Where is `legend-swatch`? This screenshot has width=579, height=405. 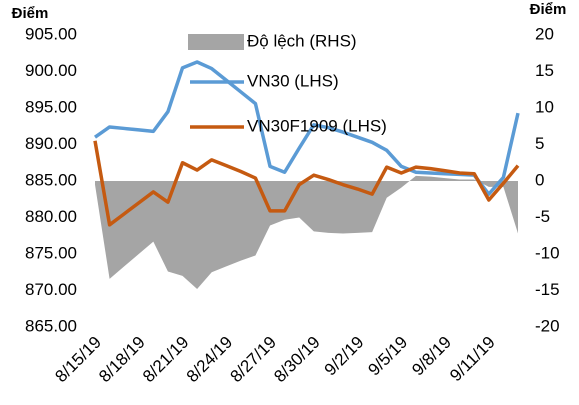
legend-swatch is located at coordinates (216, 42).